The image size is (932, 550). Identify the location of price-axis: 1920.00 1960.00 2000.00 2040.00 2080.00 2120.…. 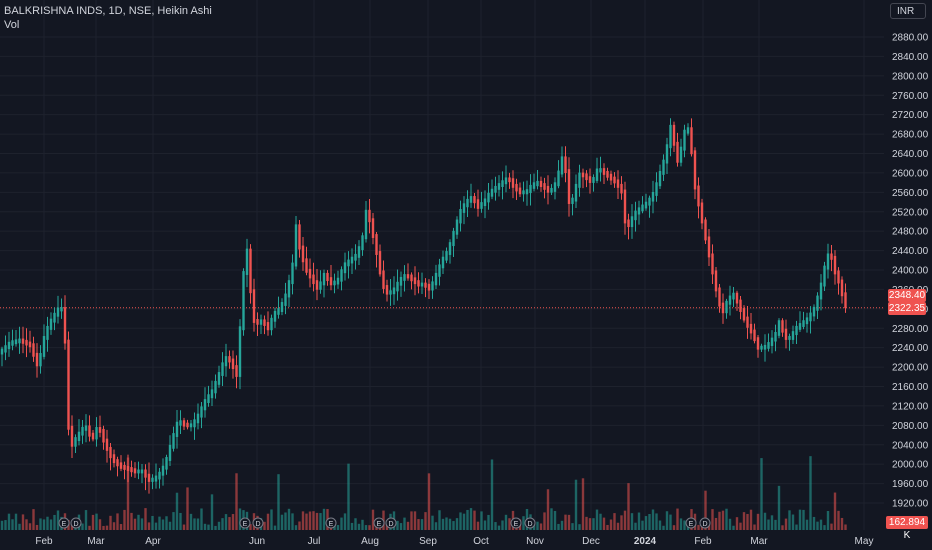
(910, 271).